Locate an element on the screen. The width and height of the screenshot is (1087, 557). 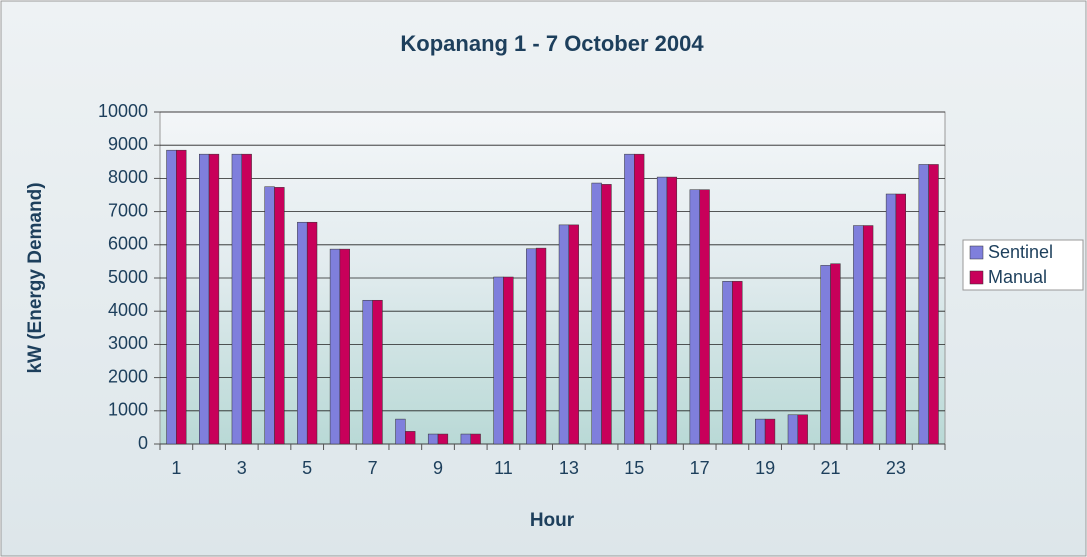
y-tick-label: 2000 is located at coordinates (128, 376).